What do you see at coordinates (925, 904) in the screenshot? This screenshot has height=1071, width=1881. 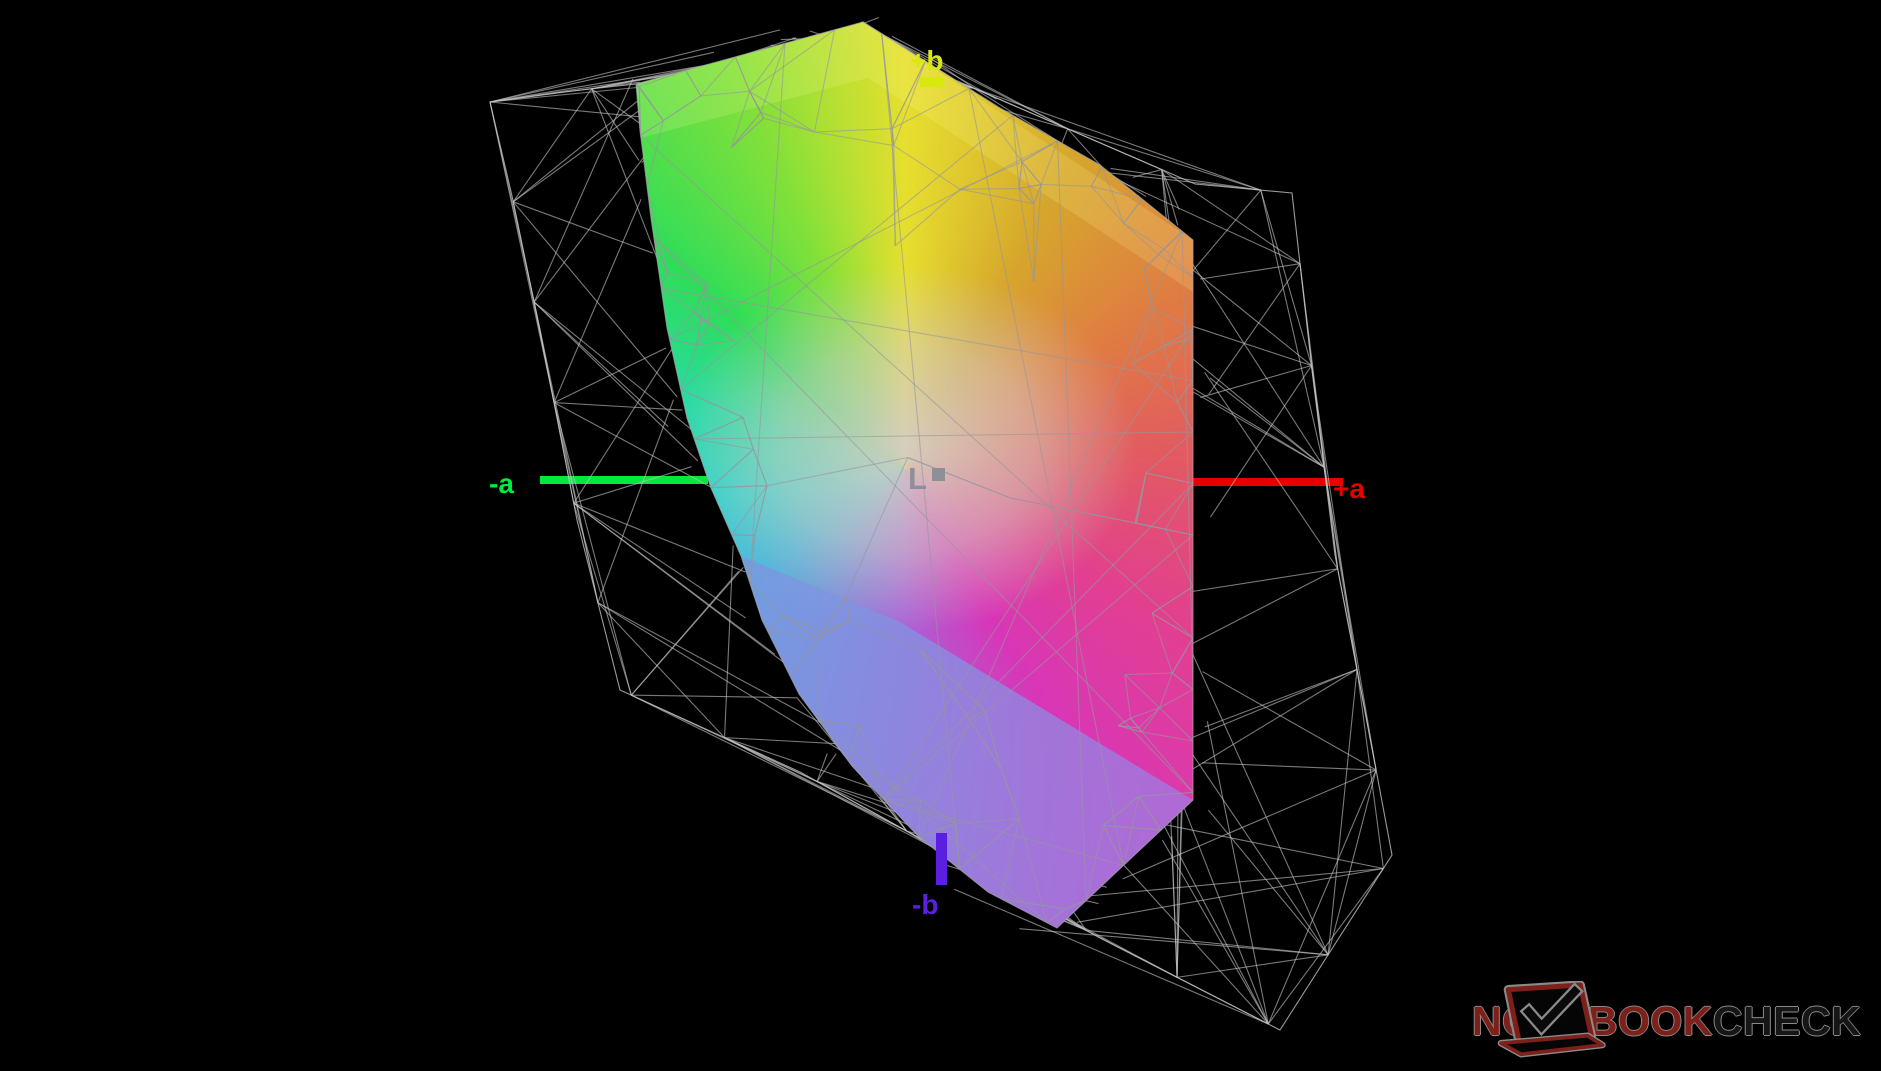 I see `axis-label-neg-b: -b` at bounding box center [925, 904].